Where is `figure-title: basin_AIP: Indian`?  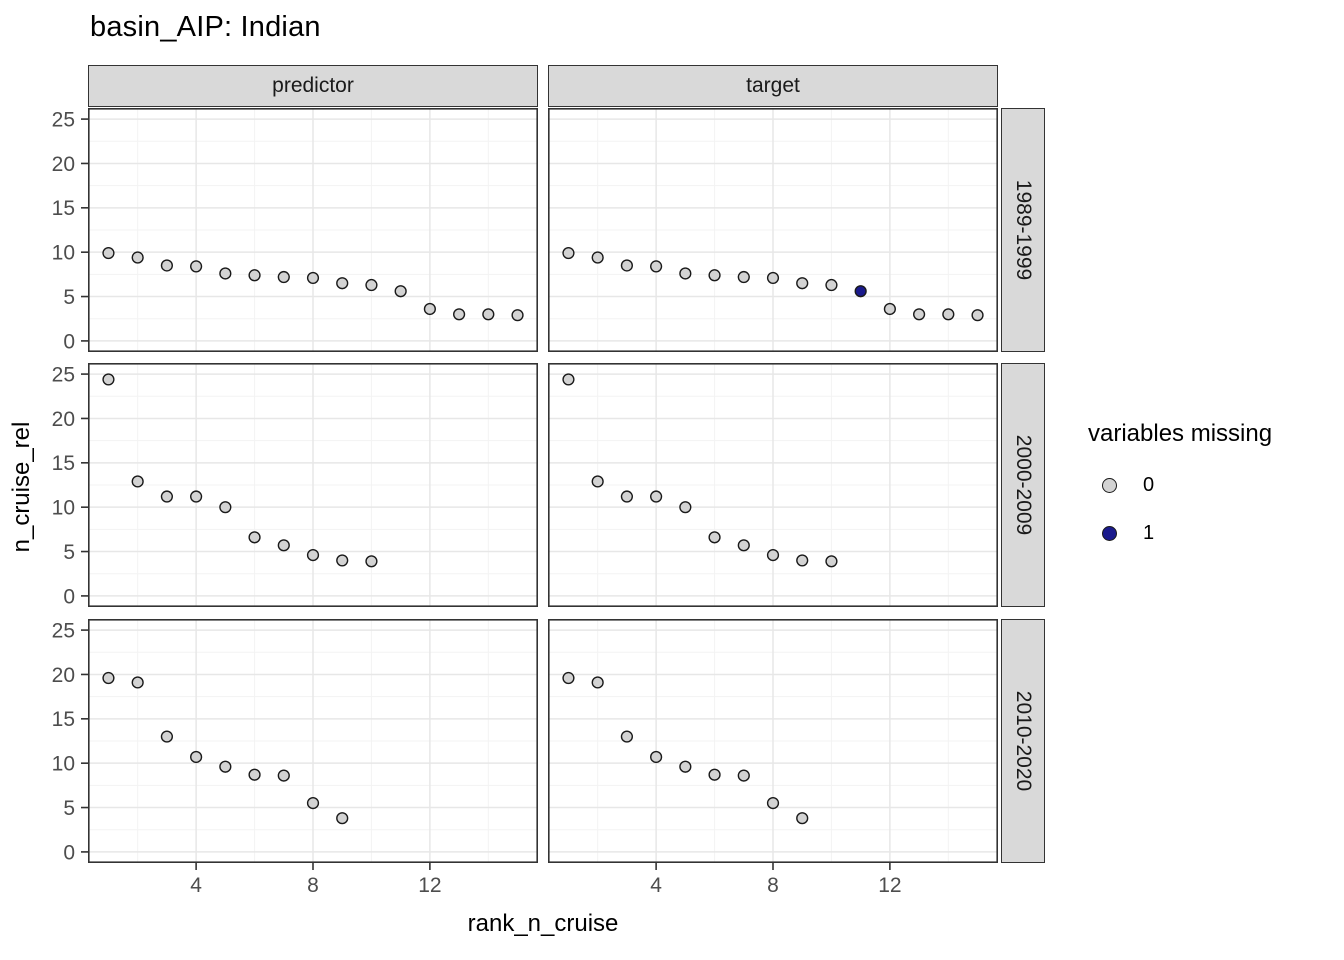 figure-title: basin_AIP: Indian is located at coordinates (205, 27).